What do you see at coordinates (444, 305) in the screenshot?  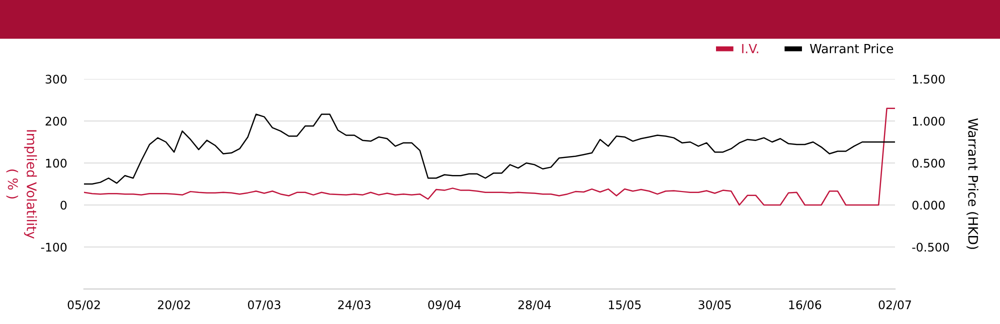 I see `x-tick-label: 09/04` at bounding box center [444, 305].